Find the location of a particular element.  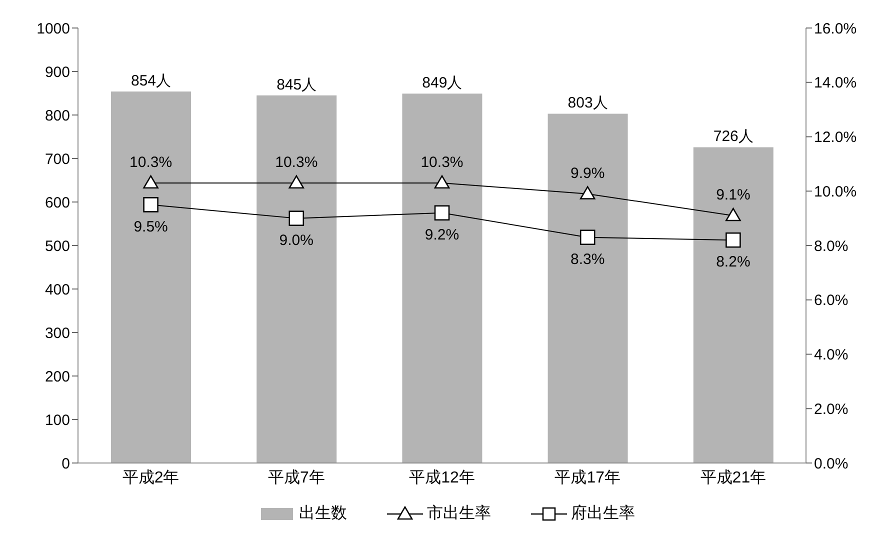

data-label: 845人 is located at coordinates (296, 85).